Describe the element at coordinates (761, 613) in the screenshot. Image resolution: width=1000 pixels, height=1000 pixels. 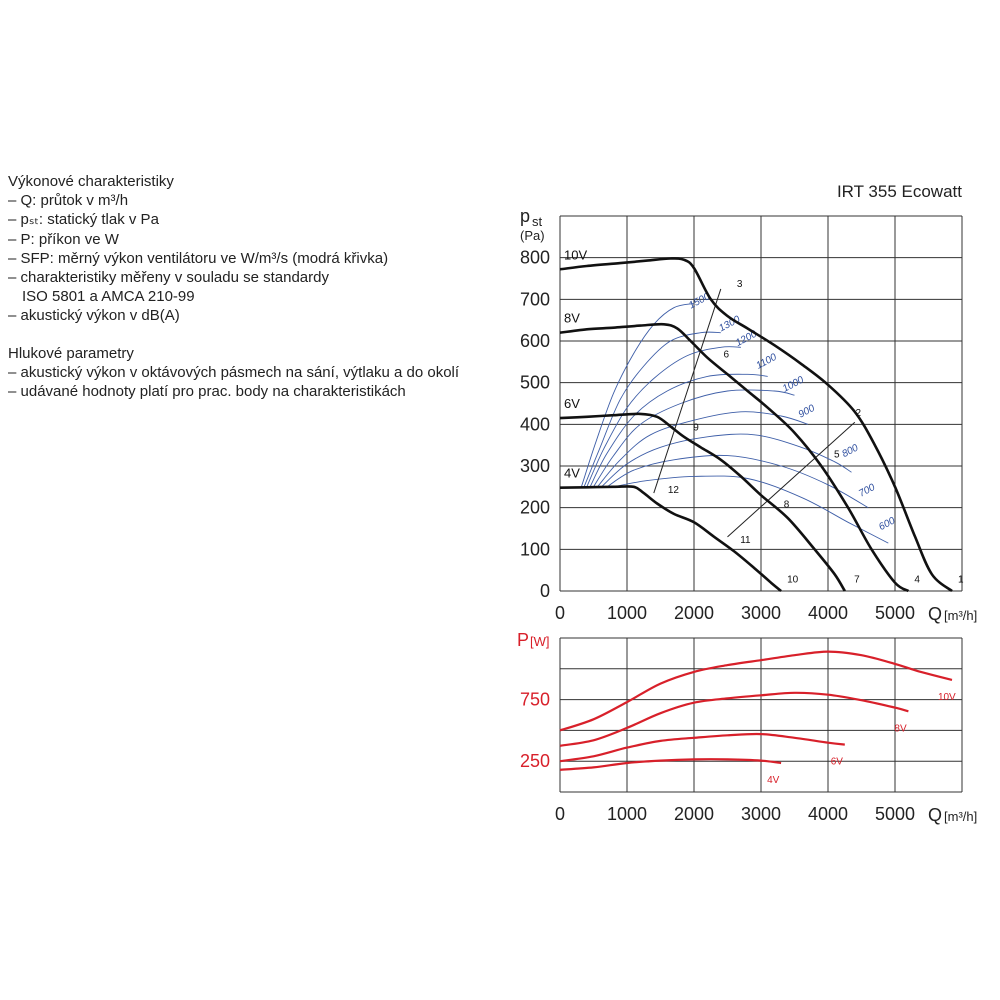
I see `pressure-x-tick-label: 3000` at that location.